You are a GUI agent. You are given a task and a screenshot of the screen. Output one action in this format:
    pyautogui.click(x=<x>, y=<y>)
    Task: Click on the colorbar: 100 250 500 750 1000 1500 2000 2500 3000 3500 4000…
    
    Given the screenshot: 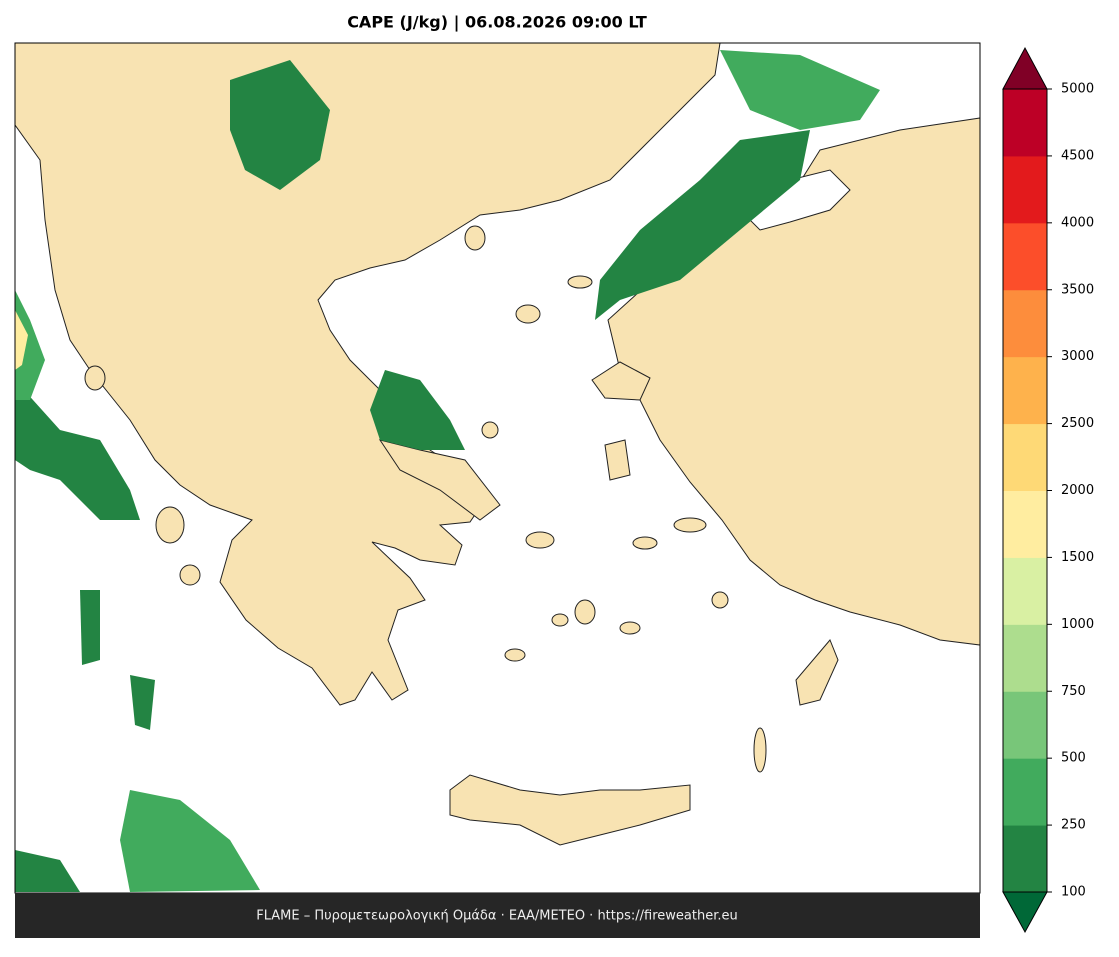 What is the action you would take?
    pyautogui.click(x=1048, y=490)
    